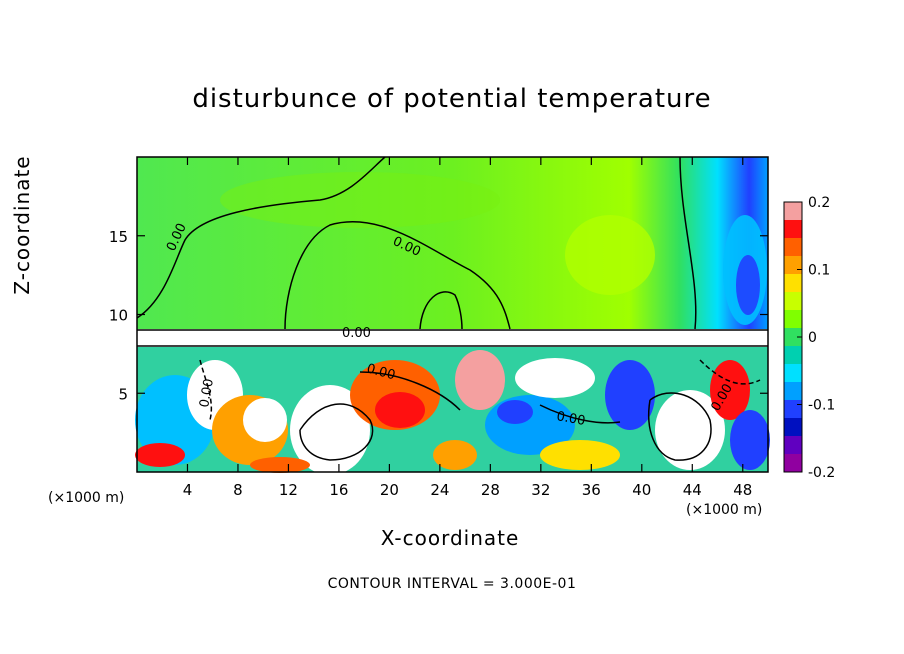 Image resolution: width=904 pixels, height=654 pixels. What do you see at coordinates (742, 490) in the screenshot?
I see `x-tick-label: 48` at bounding box center [742, 490].